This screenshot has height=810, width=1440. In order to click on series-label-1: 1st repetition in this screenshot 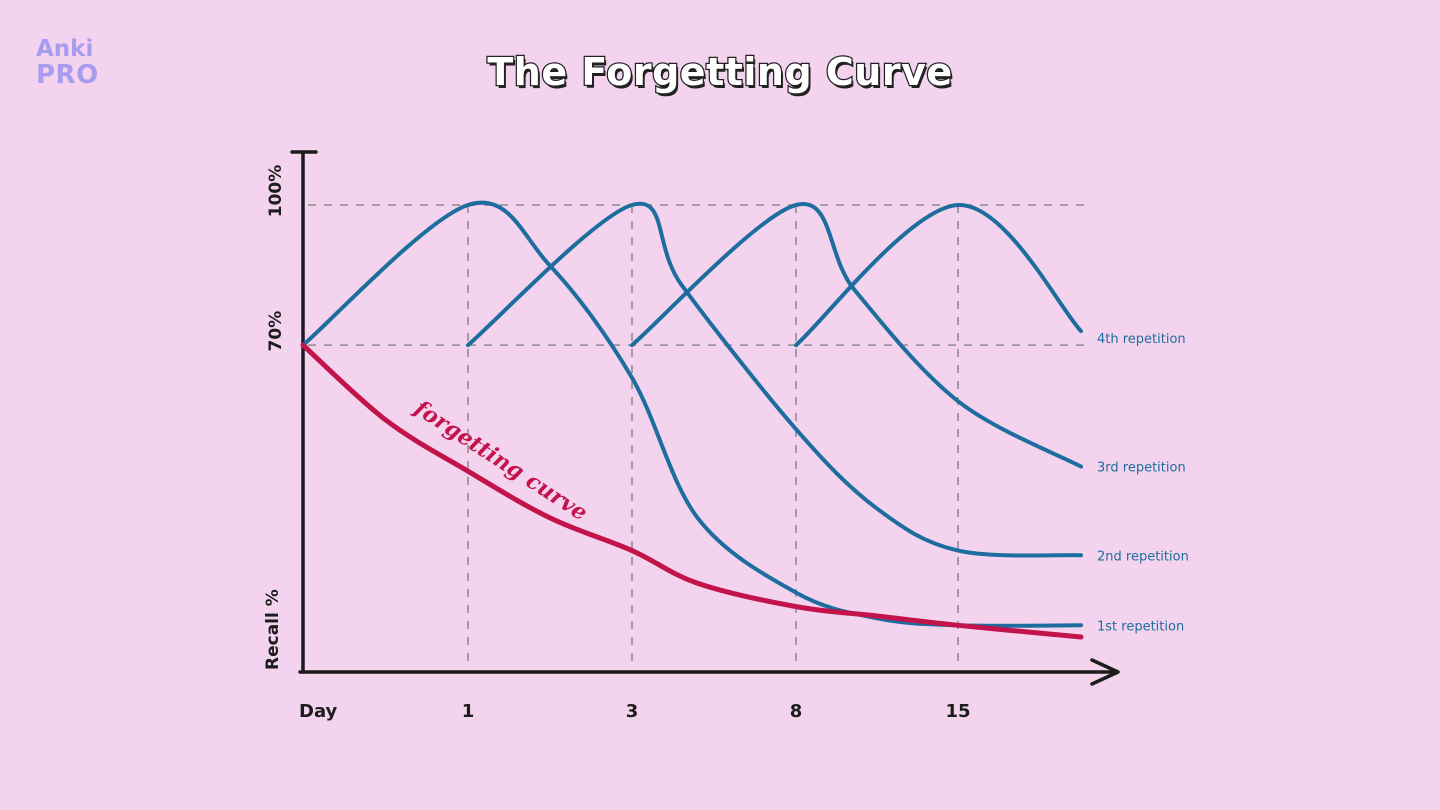, I will do `click(1140, 626)`.